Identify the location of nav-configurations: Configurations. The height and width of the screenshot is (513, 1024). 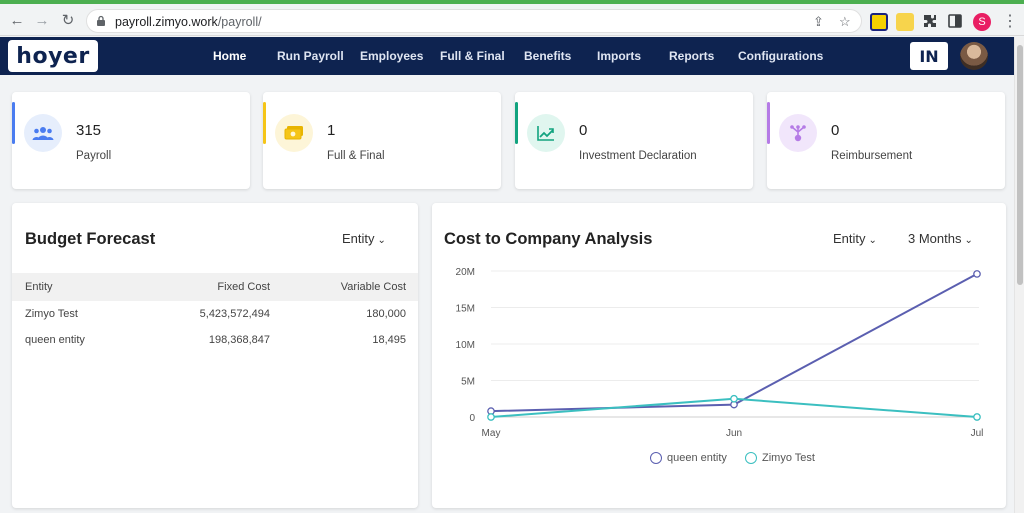
(781, 56).